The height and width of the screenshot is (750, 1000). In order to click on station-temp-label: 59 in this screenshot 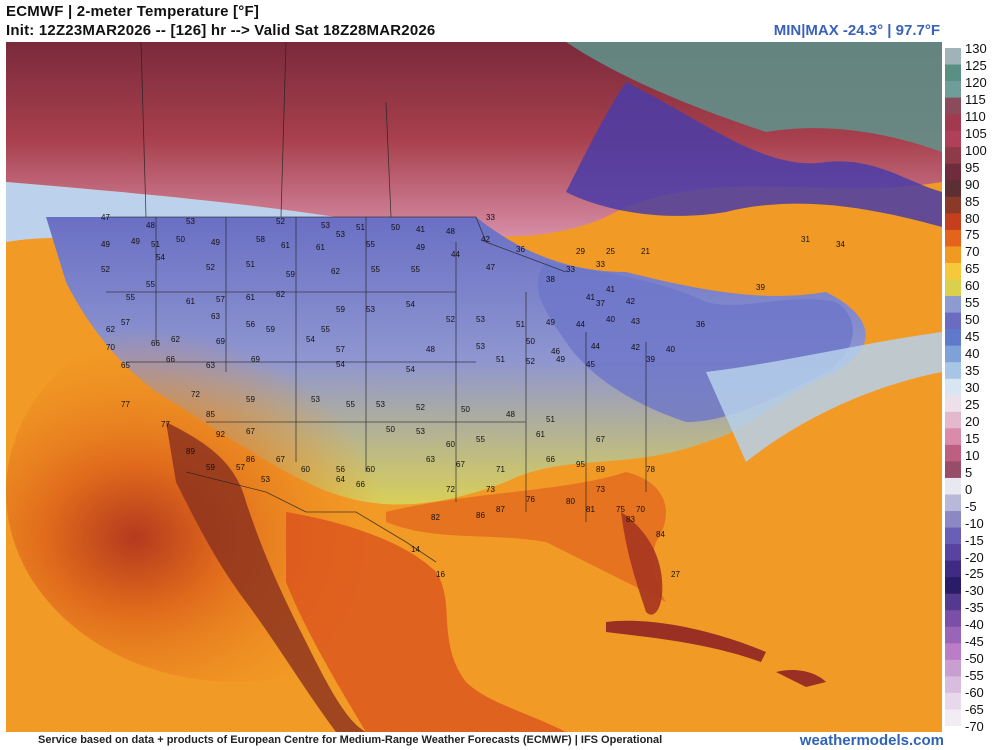, I will do `click(250, 399)`.